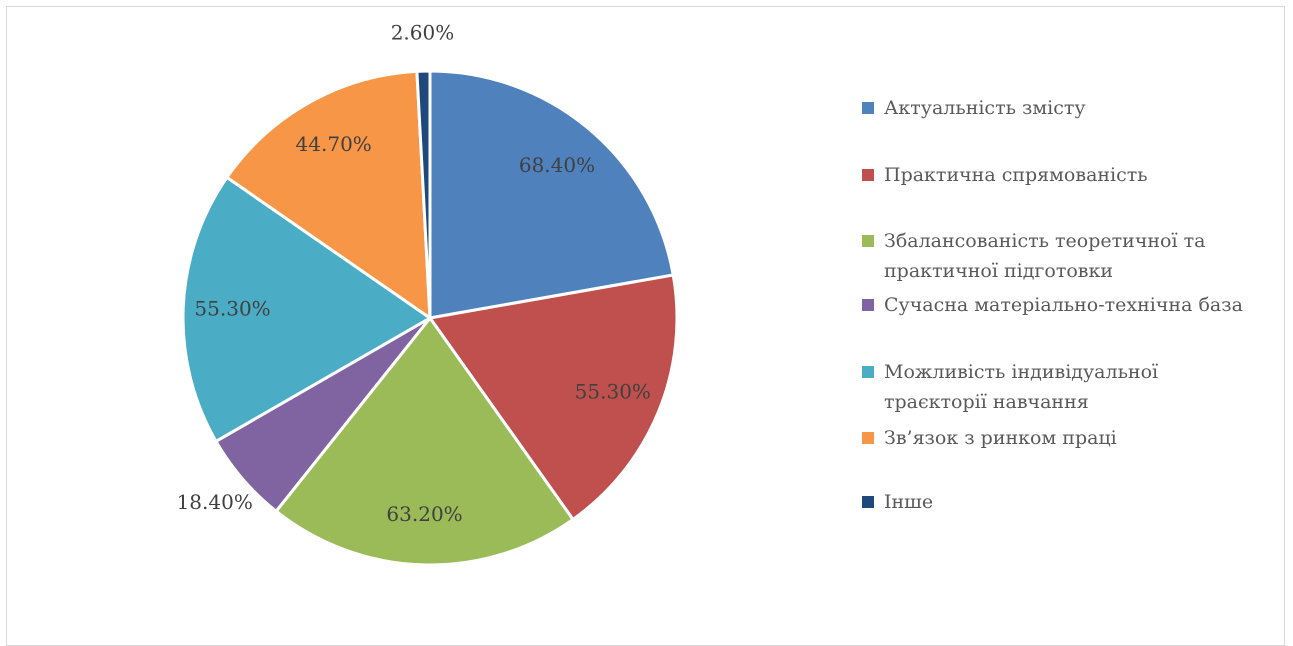  Describe the element at coordinates (1000, 438) in the screenshot. I see `legend-label: Зв’язок з ринком праці` at that location.